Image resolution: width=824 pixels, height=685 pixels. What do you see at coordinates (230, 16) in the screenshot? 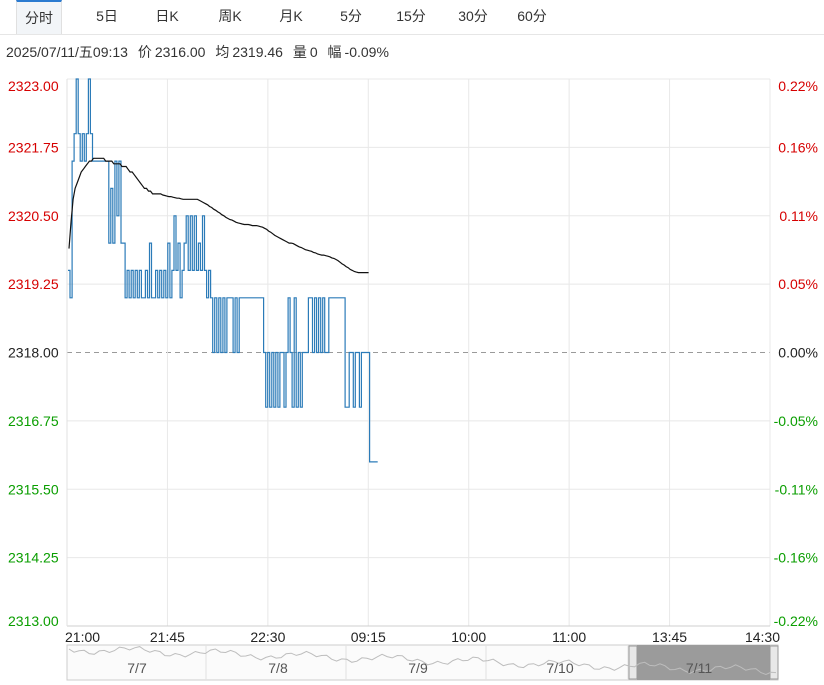
I see `tab-3: 周K` at bounding box center [230, 16].